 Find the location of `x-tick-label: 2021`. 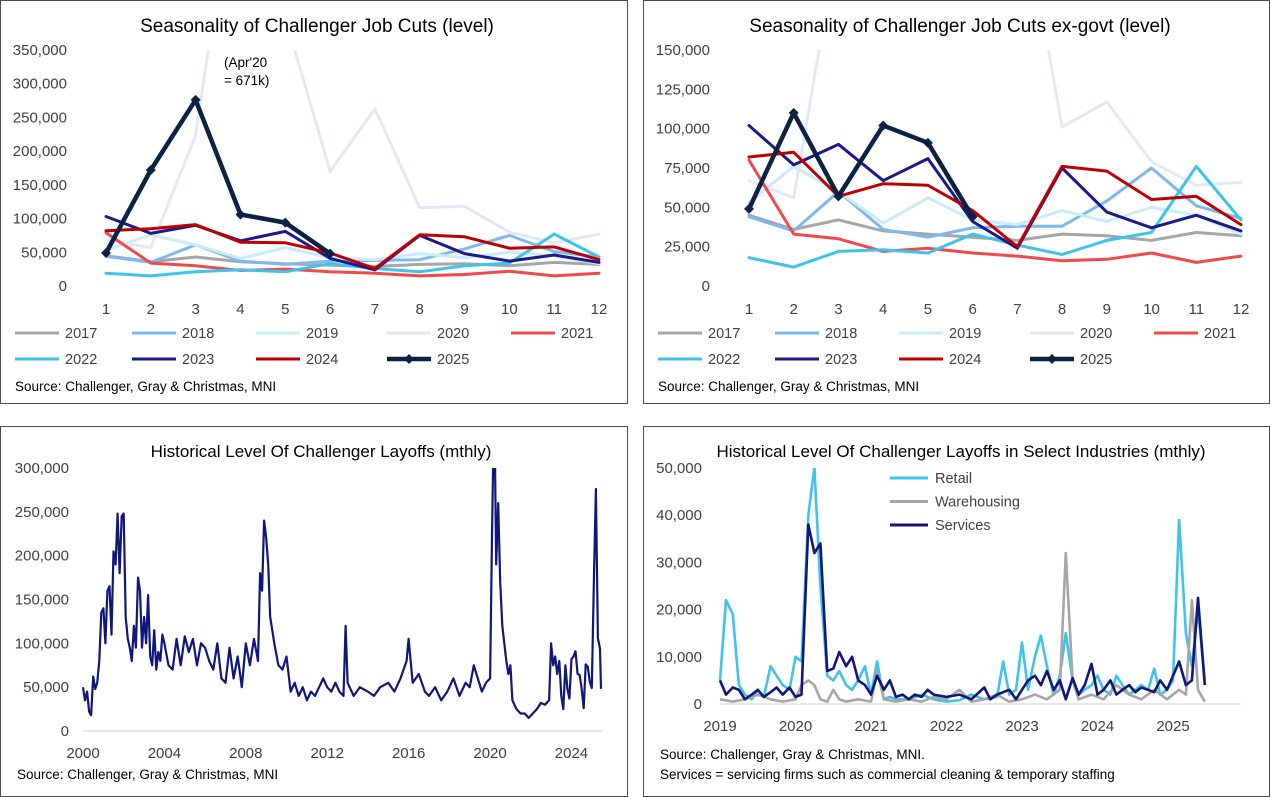

x-tick-label: 2021 is located at coordinates (870, 726).